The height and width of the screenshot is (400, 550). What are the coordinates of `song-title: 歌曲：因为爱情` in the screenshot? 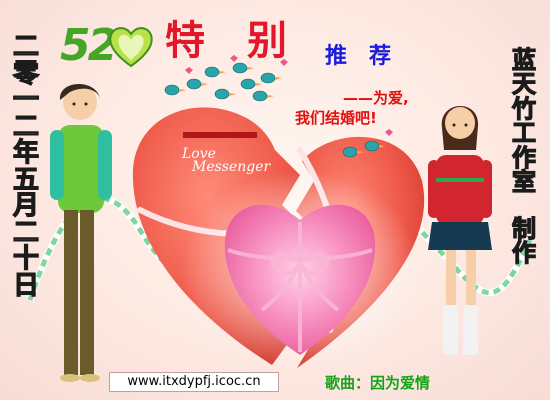 It's located at (378, 383).